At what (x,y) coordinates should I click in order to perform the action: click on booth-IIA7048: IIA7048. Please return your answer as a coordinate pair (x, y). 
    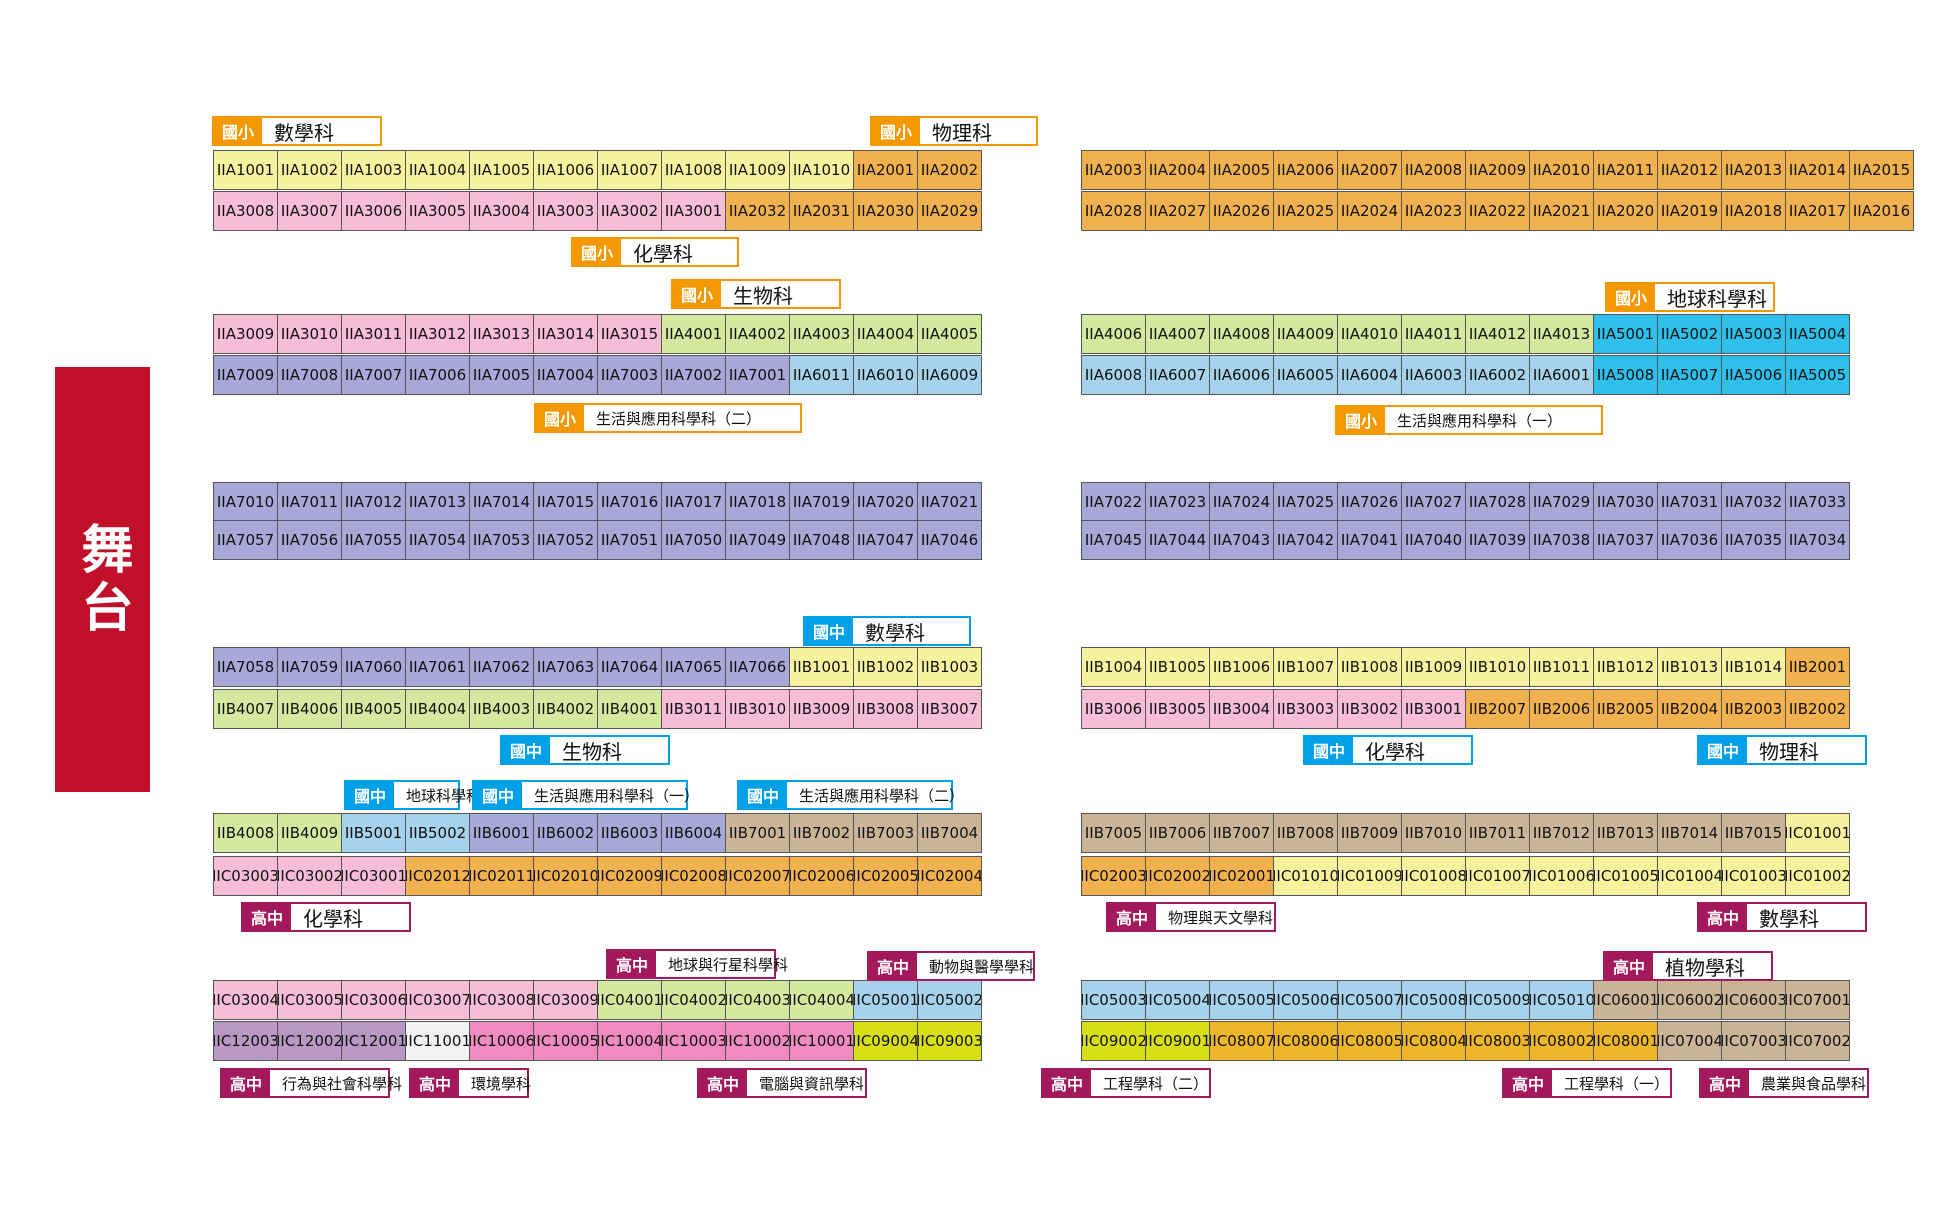
    Looking at the image, I should click on (821, 540).